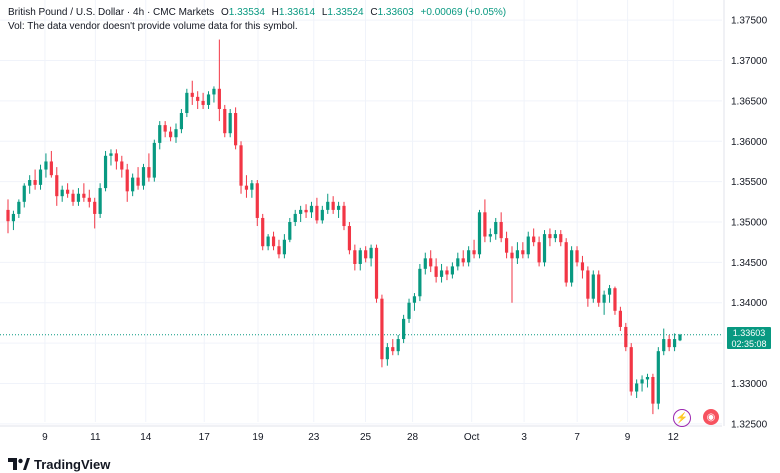 This screenshot has width=780, height=473. I want to click on y-tick-label: 1.36500, so click(749, 101).